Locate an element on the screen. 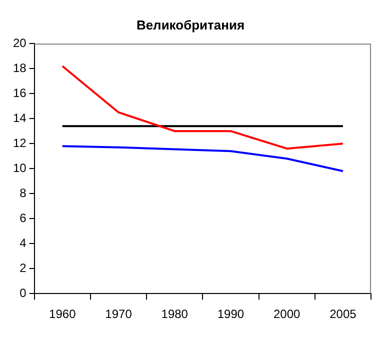  x-tick-label: 1990 is located at coordinates (230, 314).